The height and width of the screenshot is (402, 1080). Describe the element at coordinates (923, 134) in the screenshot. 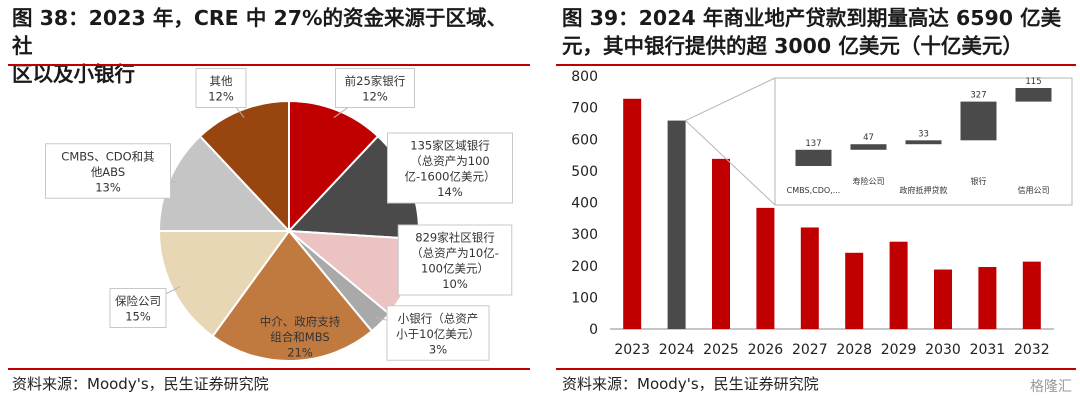

I see `inset-value-label: 33` at that location.